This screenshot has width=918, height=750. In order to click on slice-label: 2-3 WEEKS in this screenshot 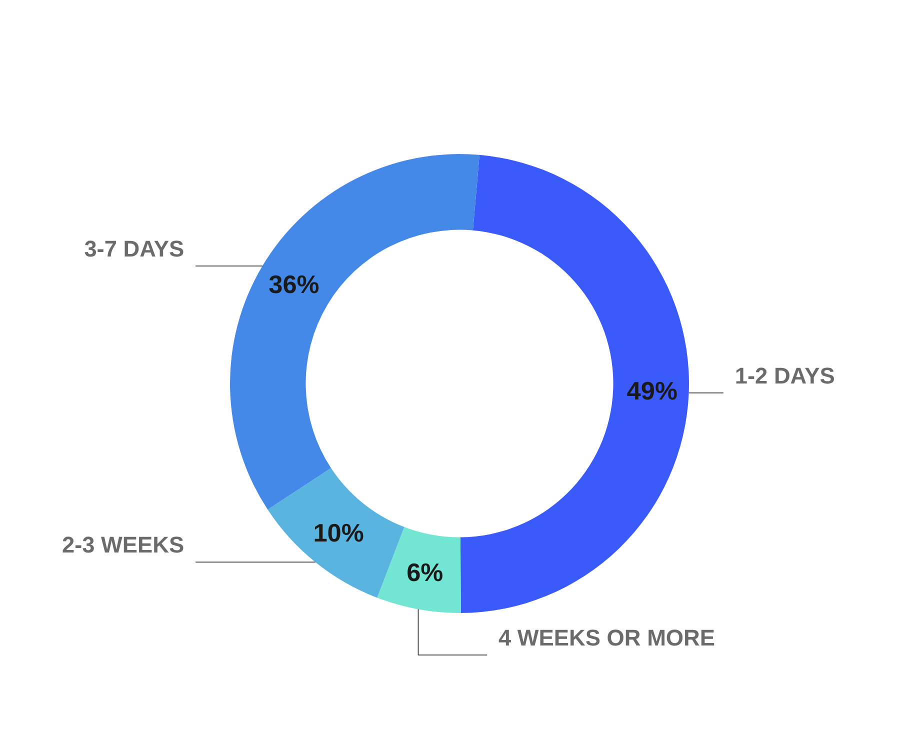, I will do `click(123, 545)`.